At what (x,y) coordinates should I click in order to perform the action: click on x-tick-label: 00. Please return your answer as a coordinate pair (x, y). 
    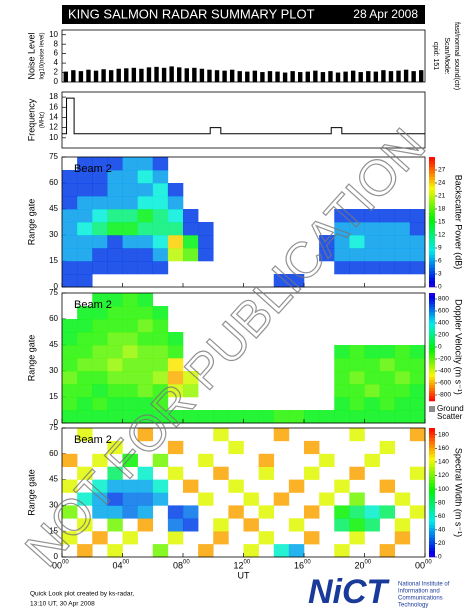
    Looking at the image, I should click on (420, 565).